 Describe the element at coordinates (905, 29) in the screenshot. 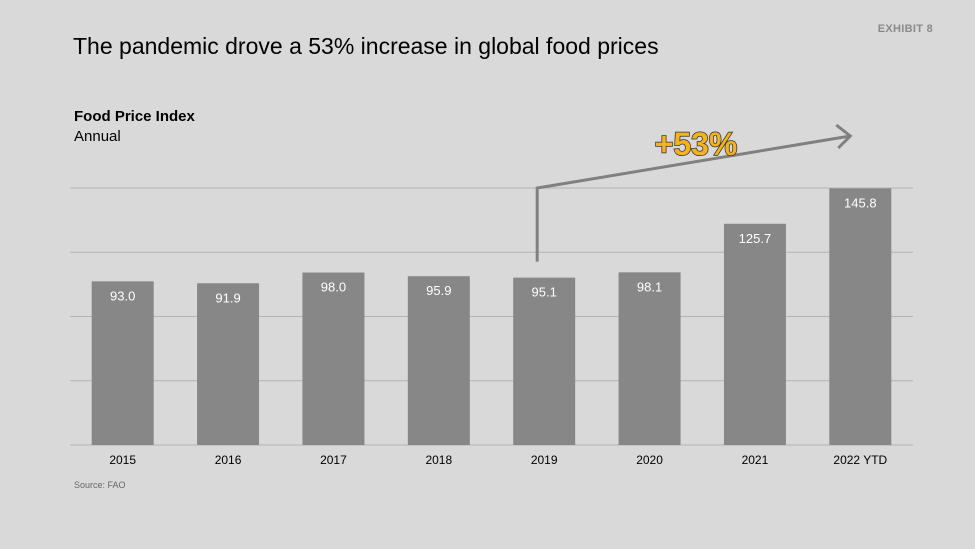

I see `exhibit-label: EXHIBIT 8` at that location.